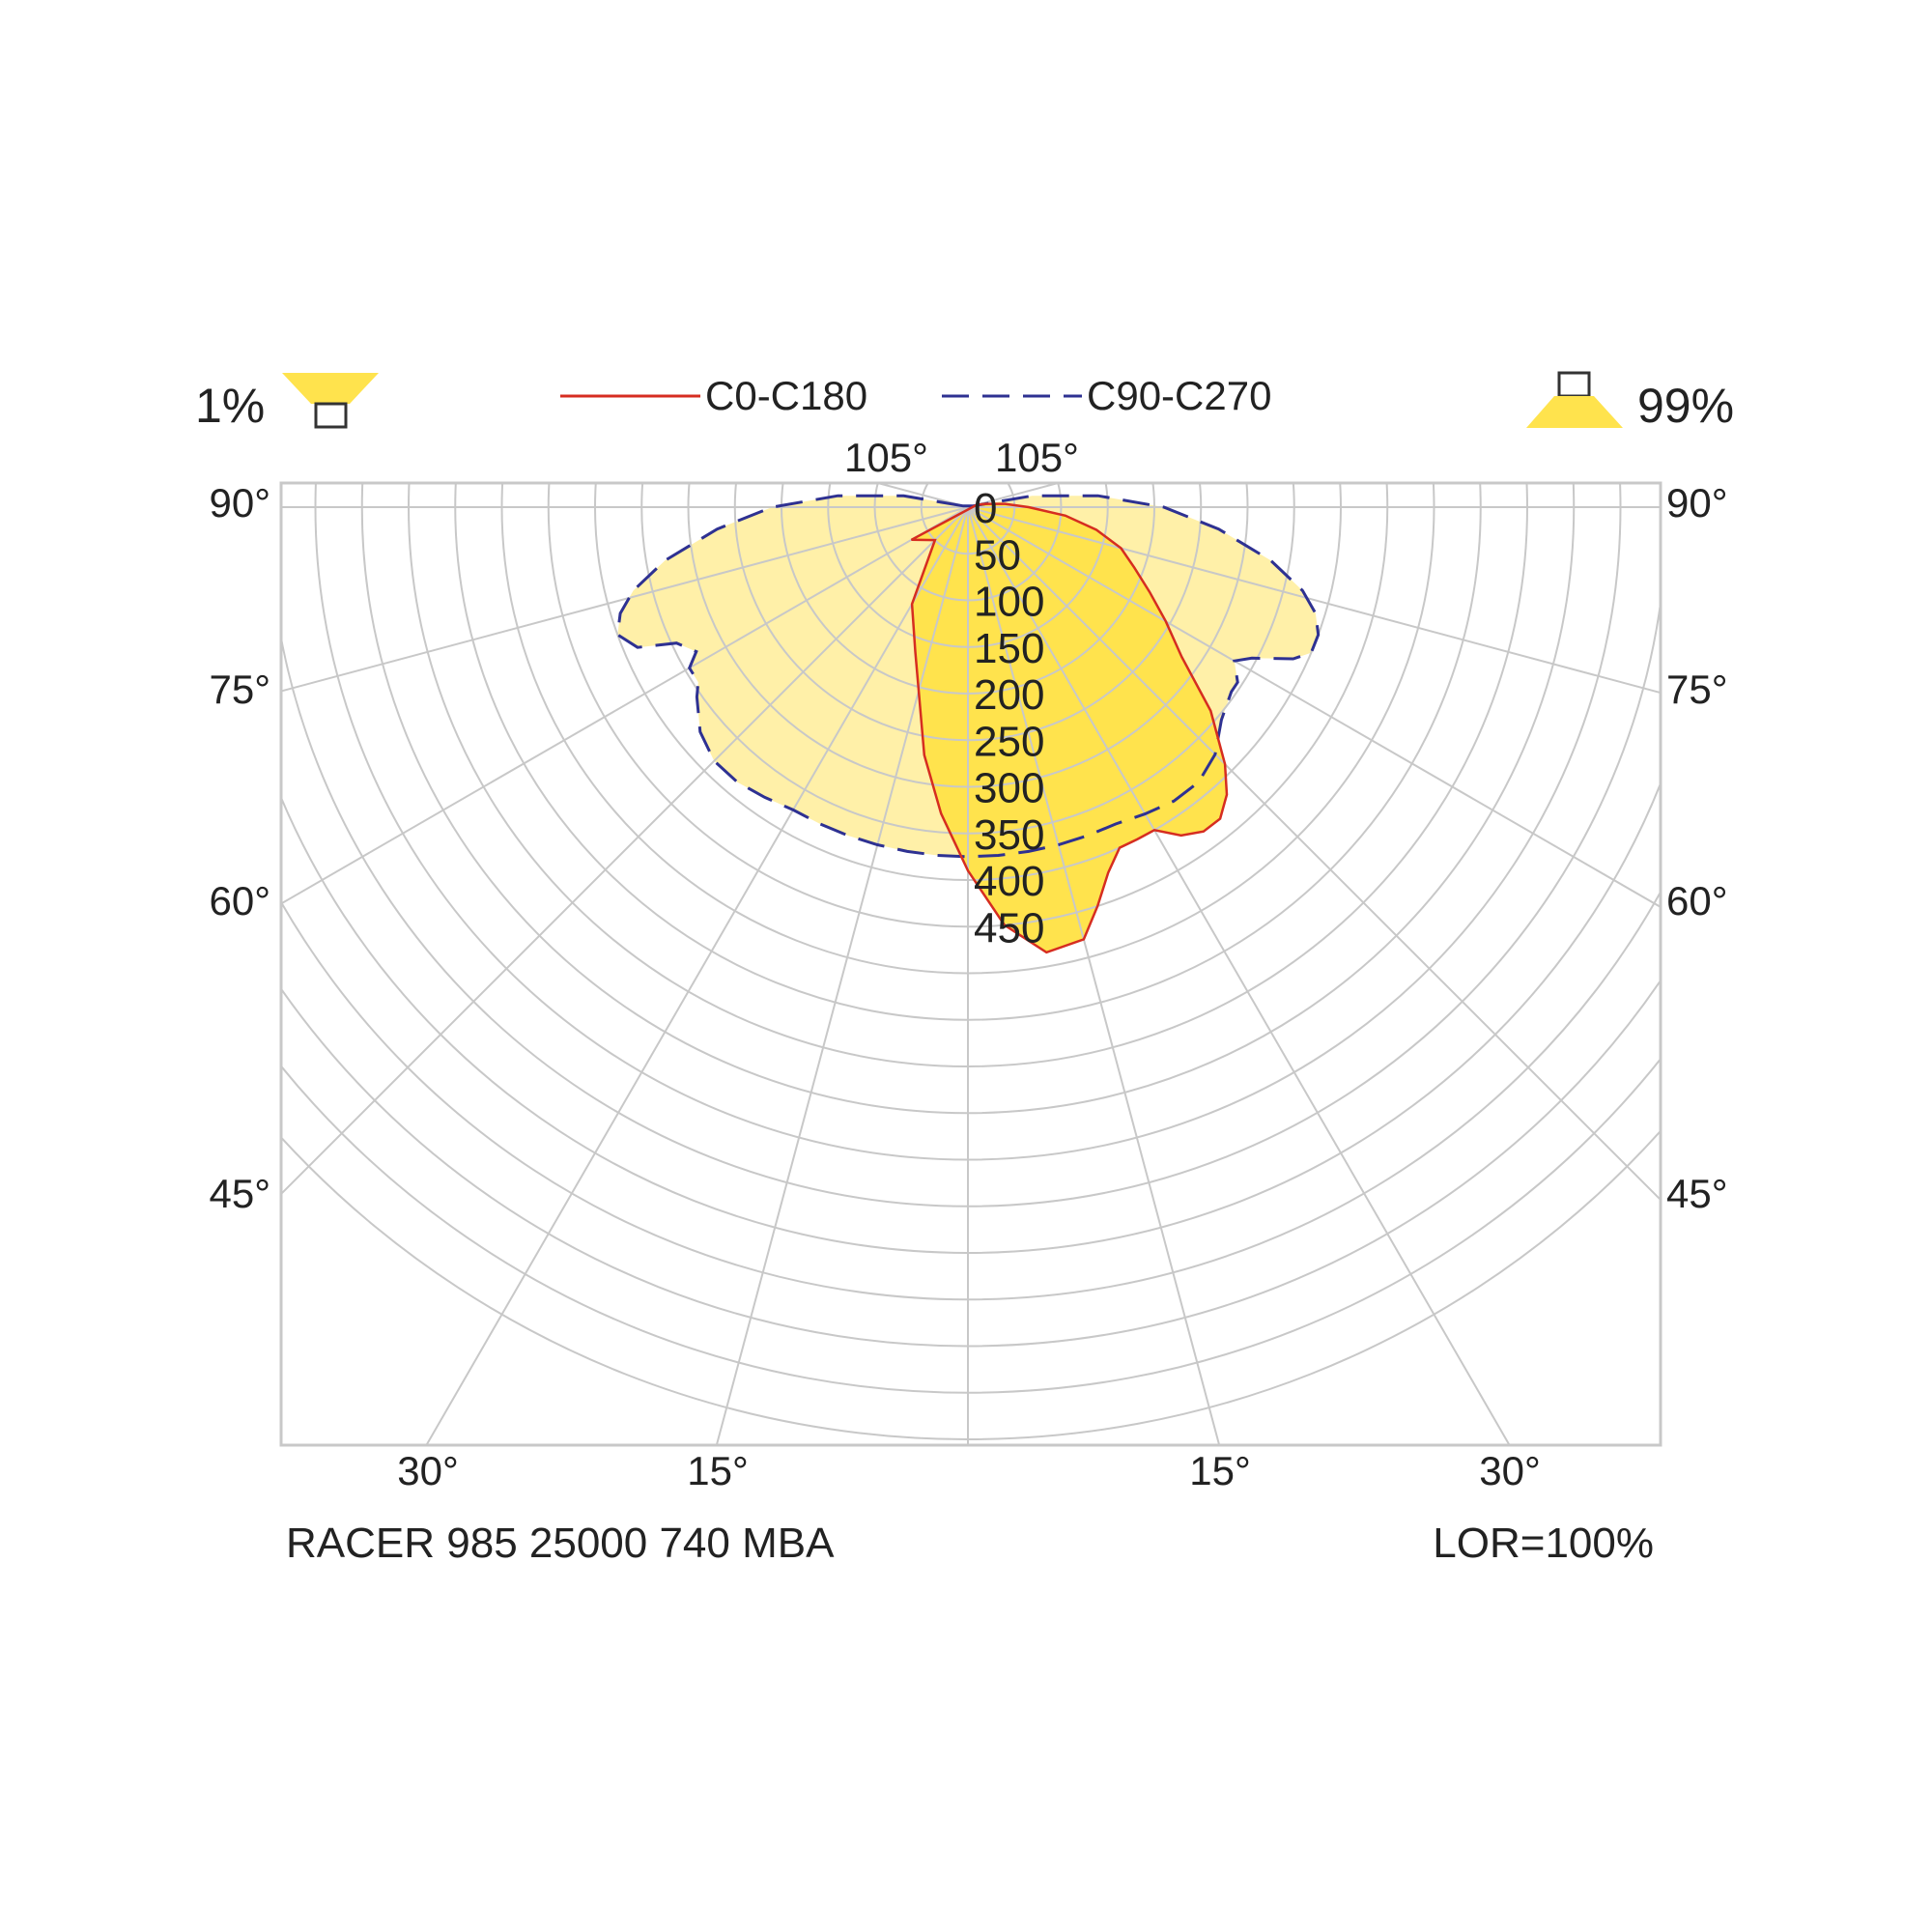 This screenshot has width=1932, height=1932. What do you see at coordinates (1697, 1193) in the screenshot?
I see `angle-label-right-45: 45°` at bounding box center [1697, 1193].